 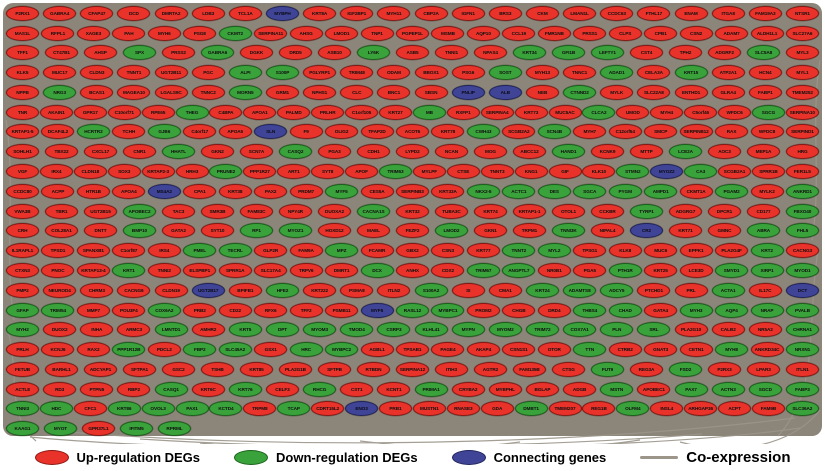 I want to click on gene-node: PRLHR, so click(x=328, y=112).